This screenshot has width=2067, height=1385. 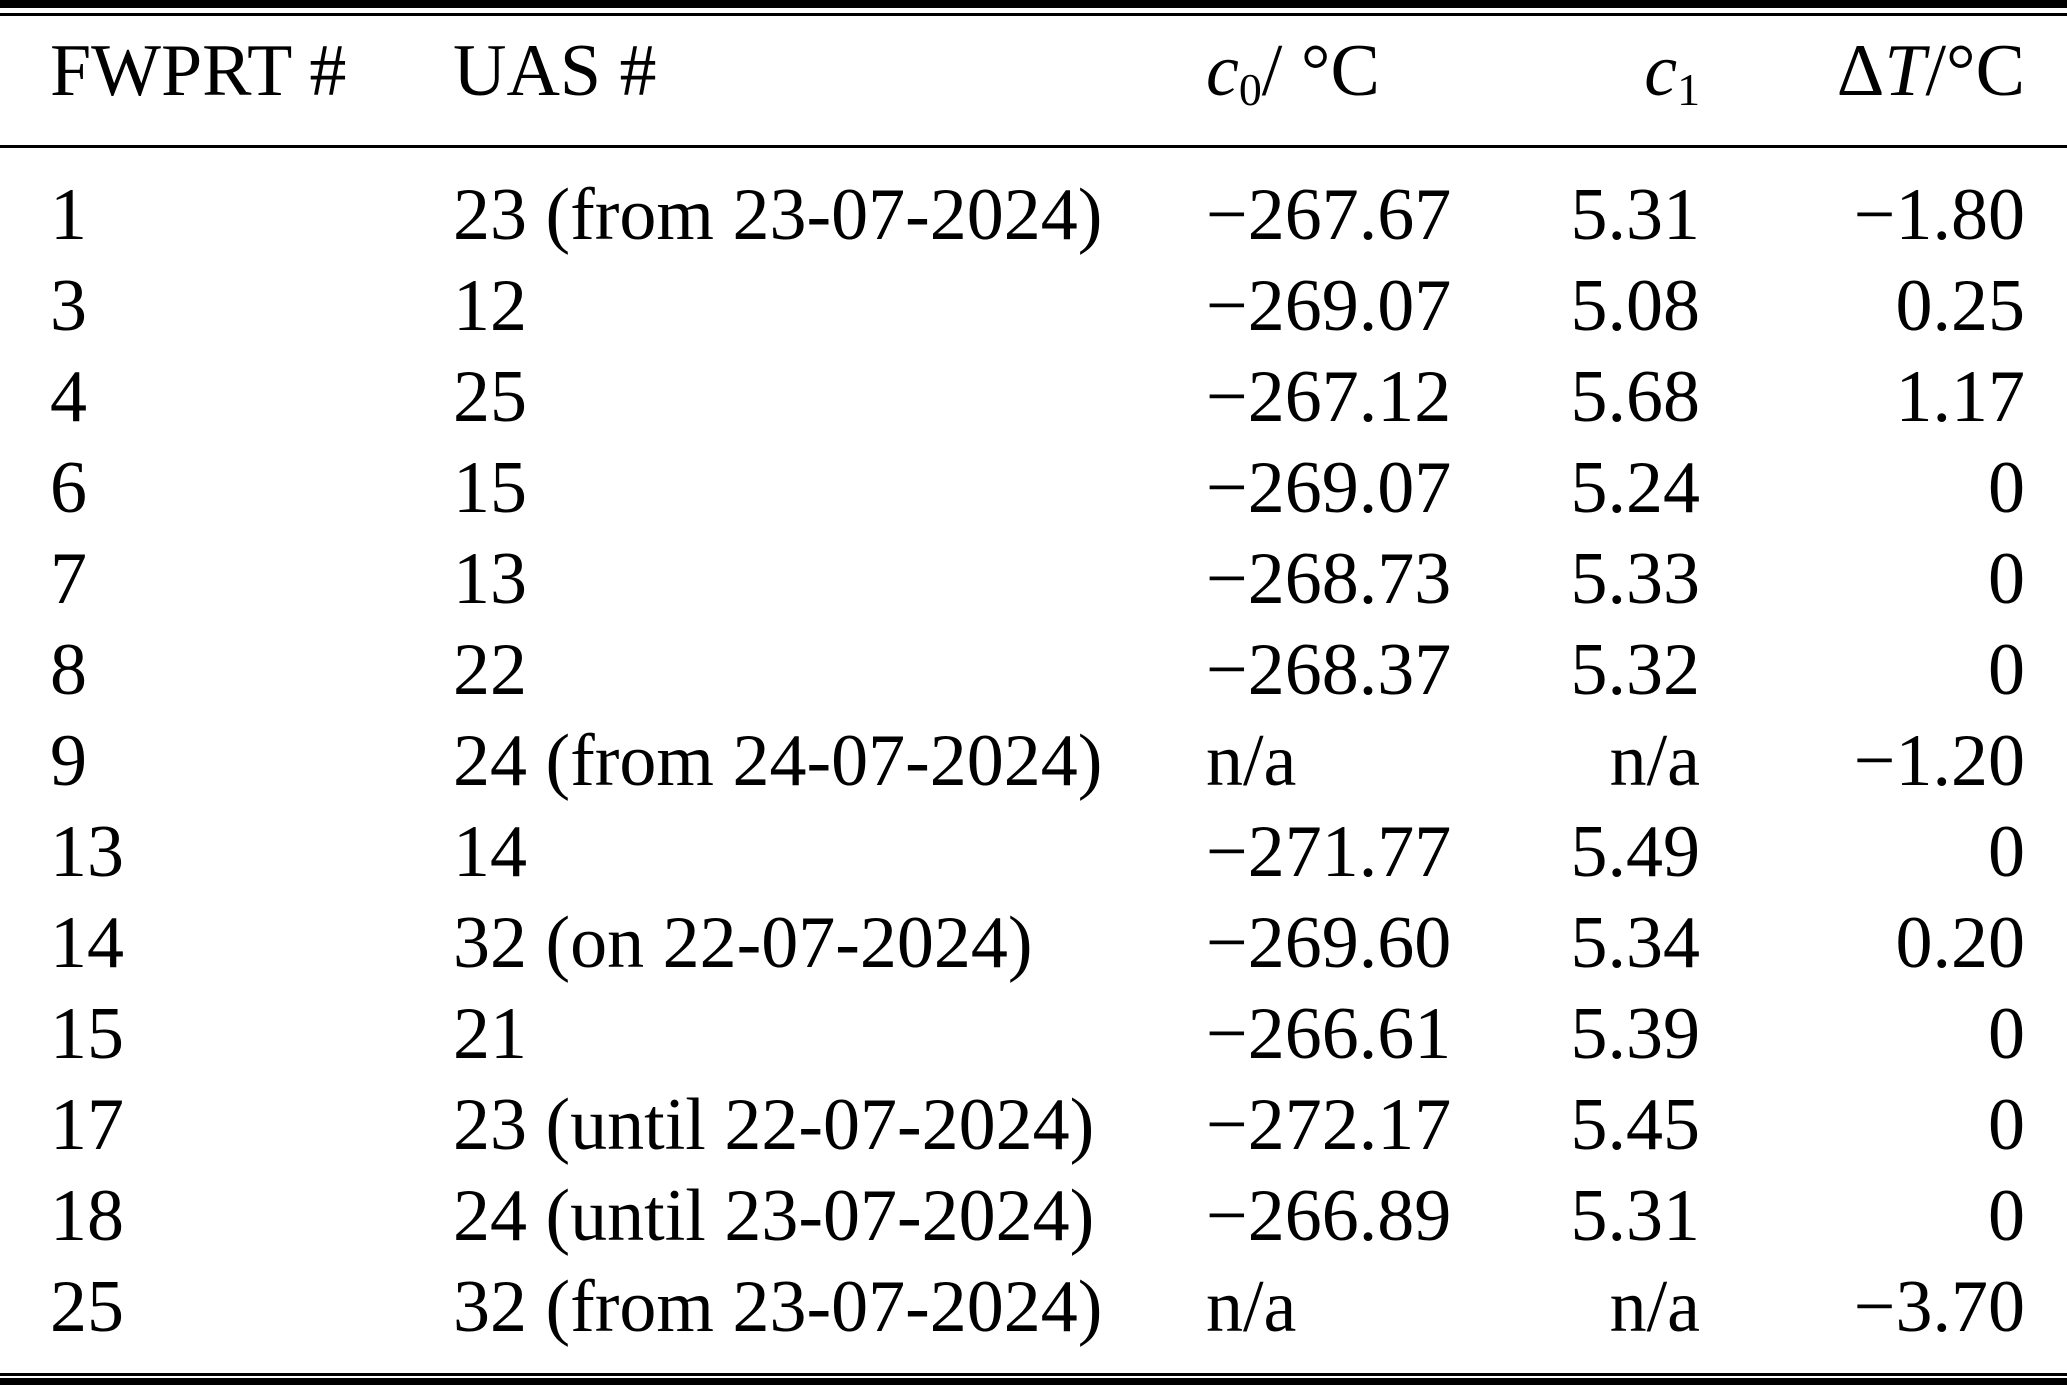 What do you see at coordinates (198, 71) in the screenshot?
I see `header-fwprt-label: FWPRT #` at bounding box center [198, 71].